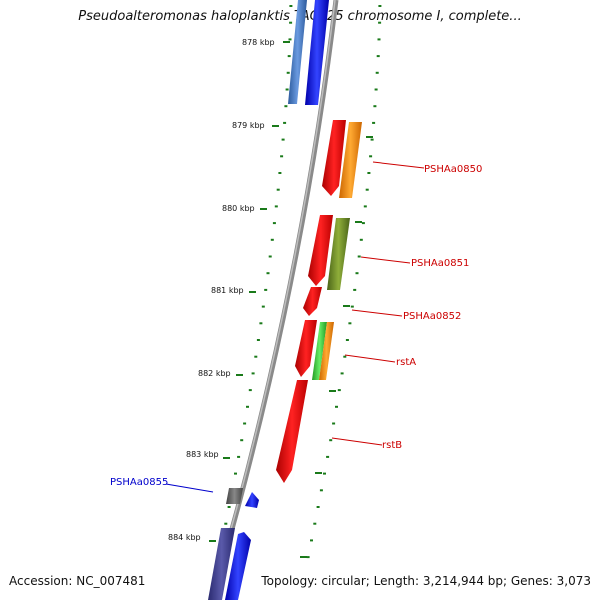 The width and height of the screenshot is (600, 600). What do you see at coordinates (334, 158) in the screenshot?
I see `gene-pshaa0850` at bounding box center [334, 158].